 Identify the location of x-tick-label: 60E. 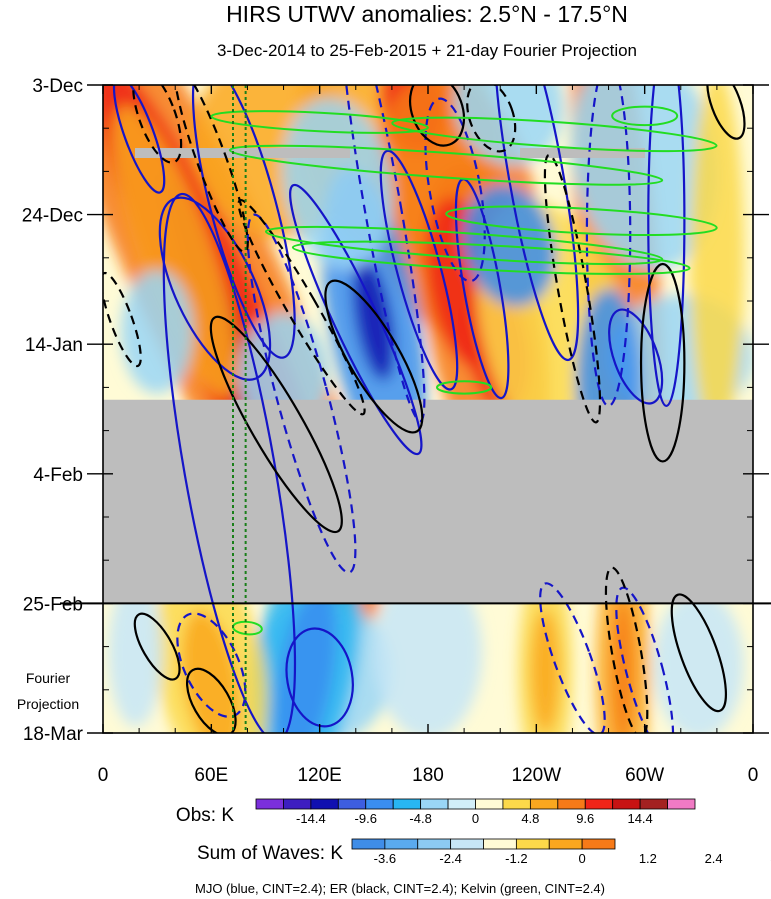
(211, 775).